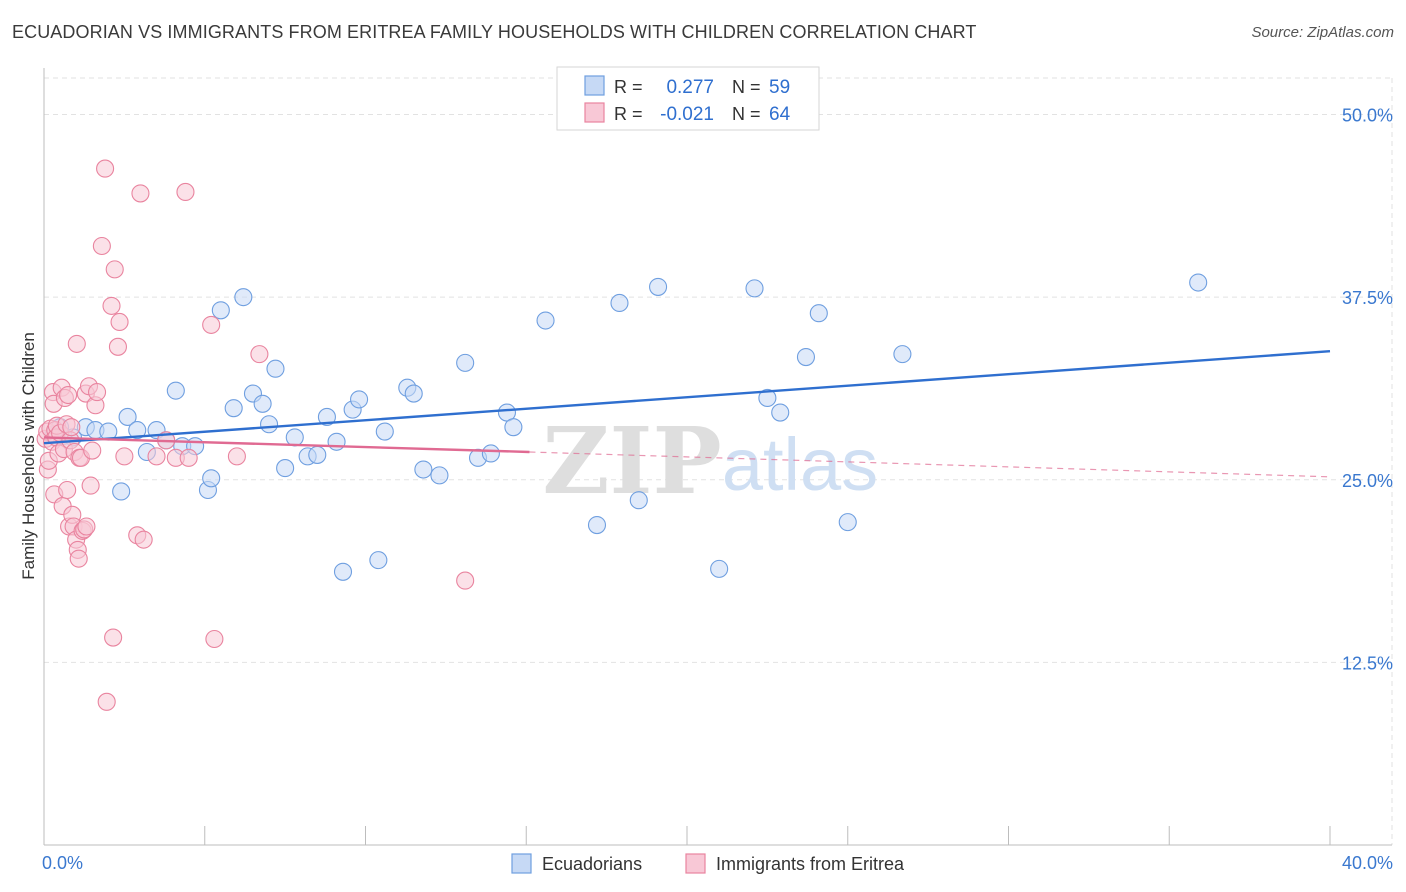 The height and width of the screenshot is (892, 1406). What do you see at coordinates (687, 114) in the screenshot?
I see `stats-r-value: -0.021` at bounding box center [687, 114].